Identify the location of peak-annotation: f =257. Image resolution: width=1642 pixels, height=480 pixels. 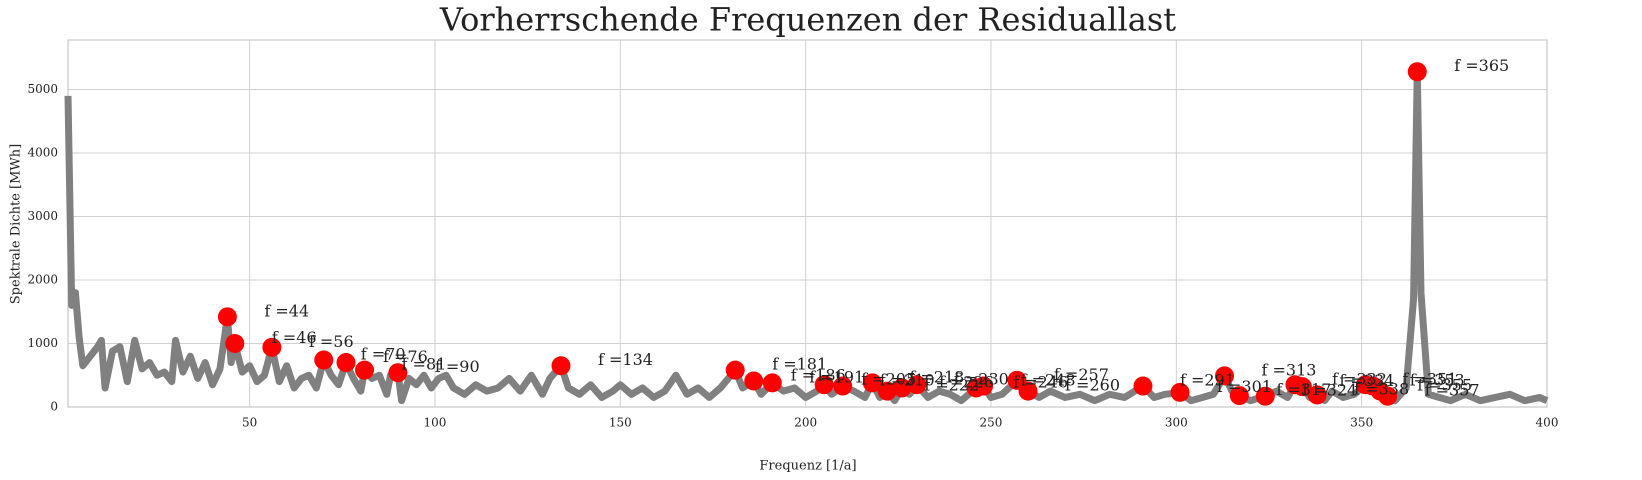
(1081, 374).